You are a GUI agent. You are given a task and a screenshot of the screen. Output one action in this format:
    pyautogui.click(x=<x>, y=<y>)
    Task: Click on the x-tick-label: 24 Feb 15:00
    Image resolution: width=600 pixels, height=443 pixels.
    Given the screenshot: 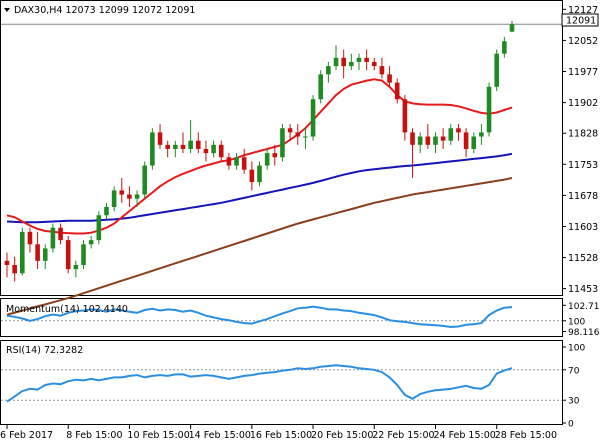 What is the action you would take?
    pyautogui.click(x=464, y=435)
    